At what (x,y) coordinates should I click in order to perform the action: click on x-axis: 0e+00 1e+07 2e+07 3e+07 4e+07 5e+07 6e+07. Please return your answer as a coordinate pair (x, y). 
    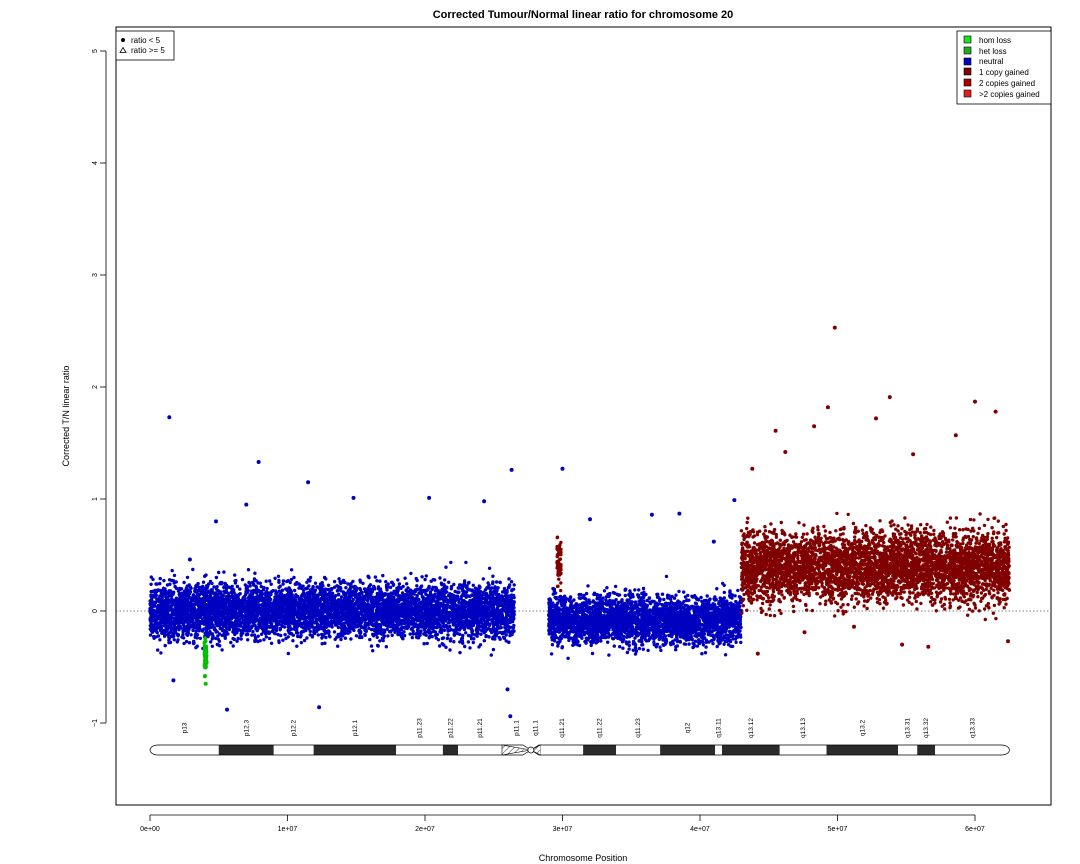
    Looking at the image, I should click on (562, 823).